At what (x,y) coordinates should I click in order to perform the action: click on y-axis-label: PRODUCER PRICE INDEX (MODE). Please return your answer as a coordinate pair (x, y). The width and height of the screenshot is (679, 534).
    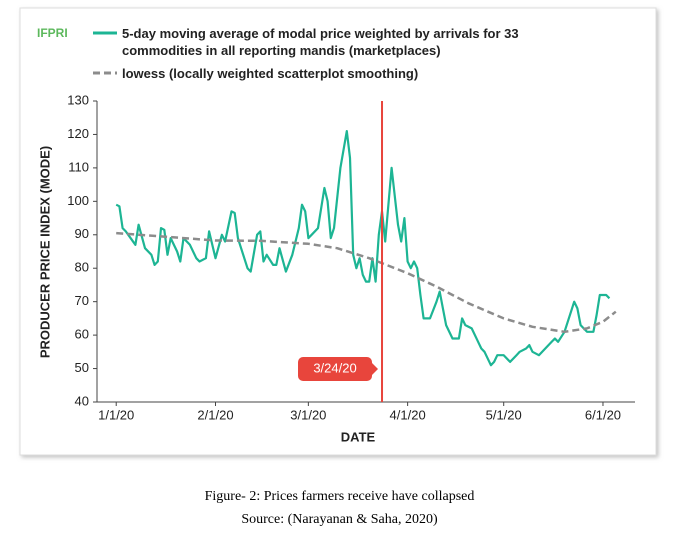
    Looking at the image, I should click on (44, 252).